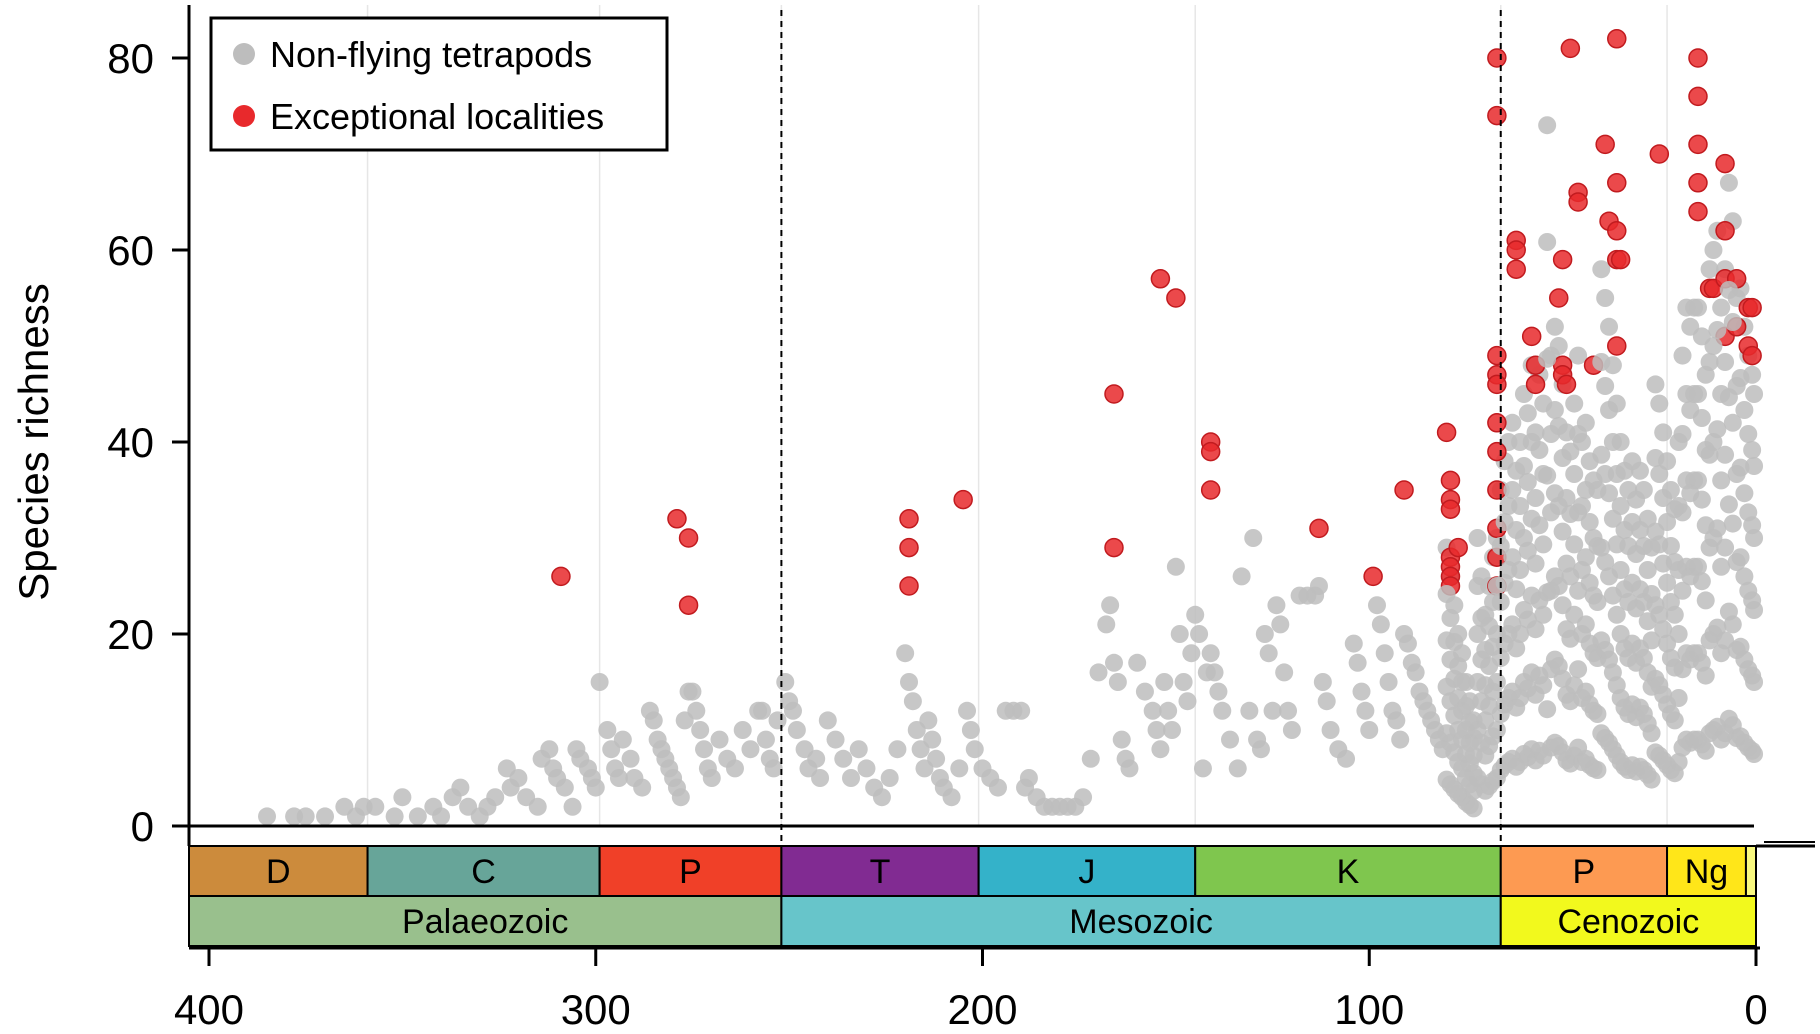 The height and width of the screenshot is (1034, 1820). What do you see at coordinates (209, 1009) in the screenshot?
I see `x-tick-label-0: 400` at bounding box center [209, 1009].